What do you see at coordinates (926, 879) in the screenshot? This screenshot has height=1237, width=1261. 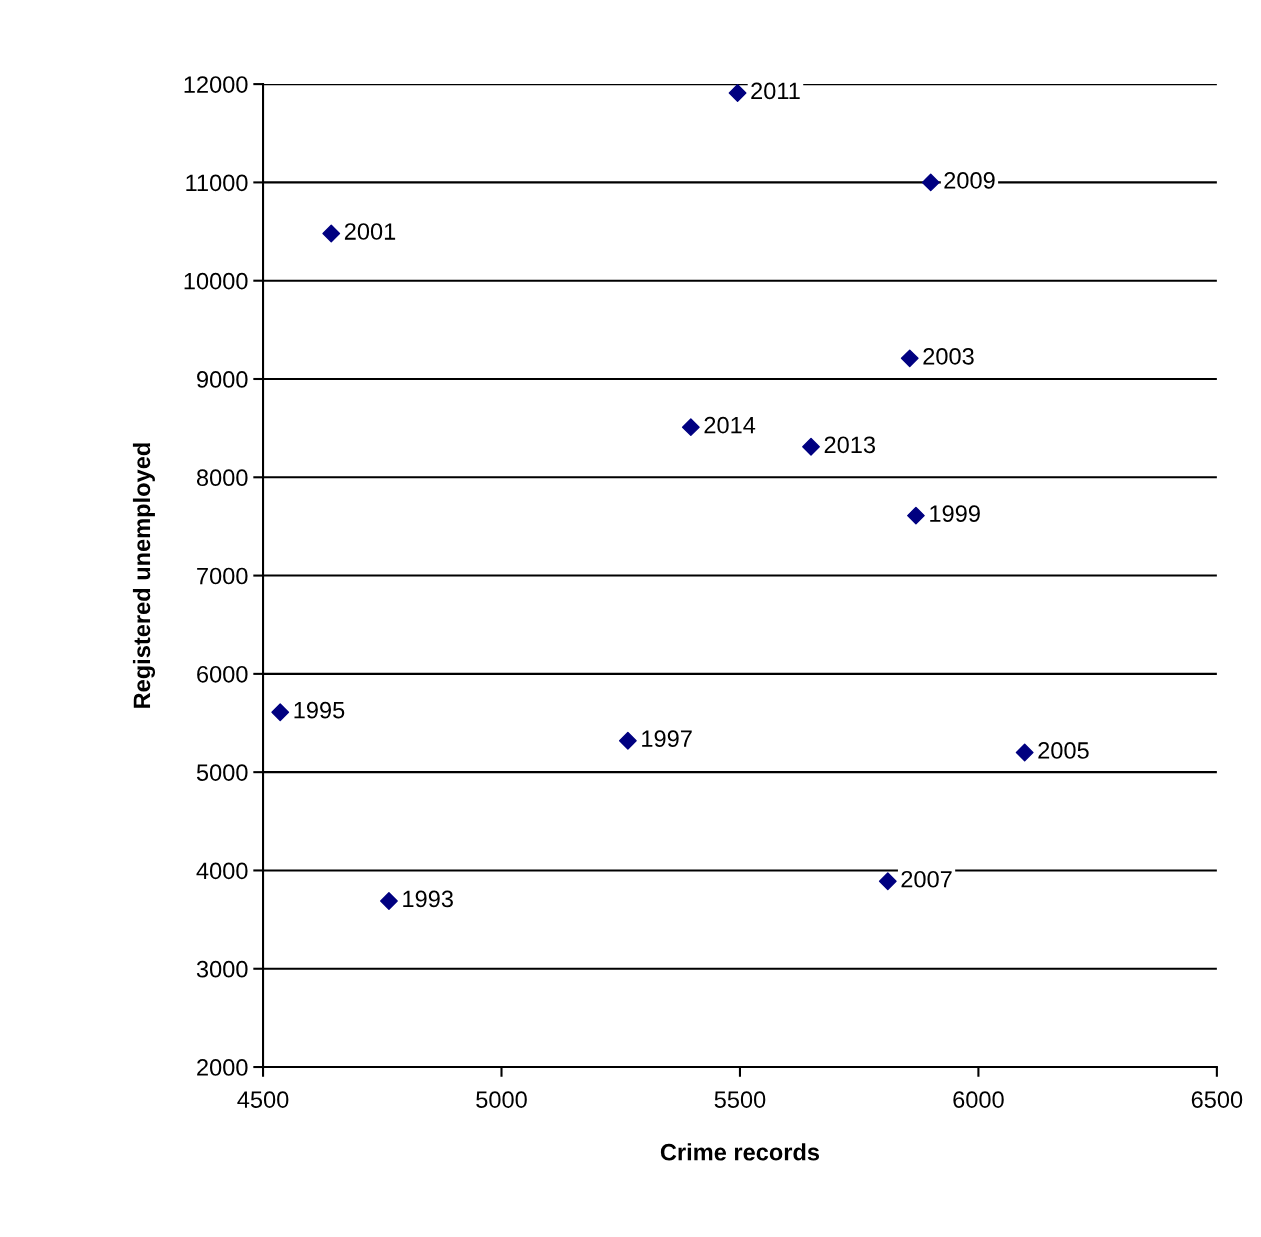 I see `annotation: 2007` at bounding box center [926, 879].